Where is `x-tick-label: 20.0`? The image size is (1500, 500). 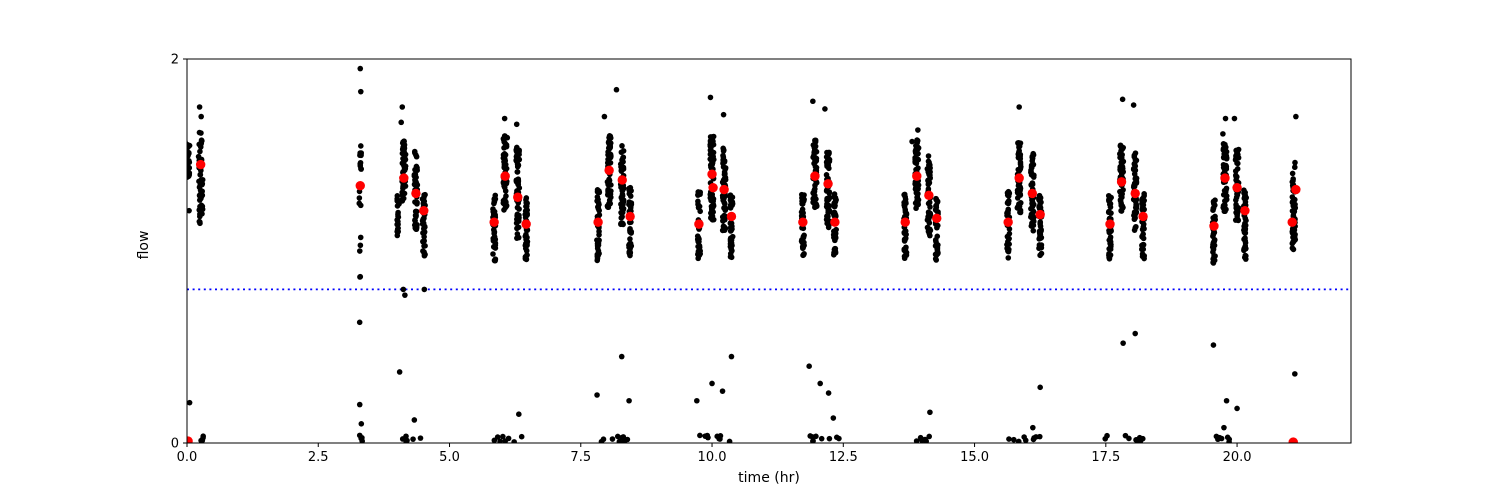
x-tick-label: 20.0 is located at coordinates (1237, 457).